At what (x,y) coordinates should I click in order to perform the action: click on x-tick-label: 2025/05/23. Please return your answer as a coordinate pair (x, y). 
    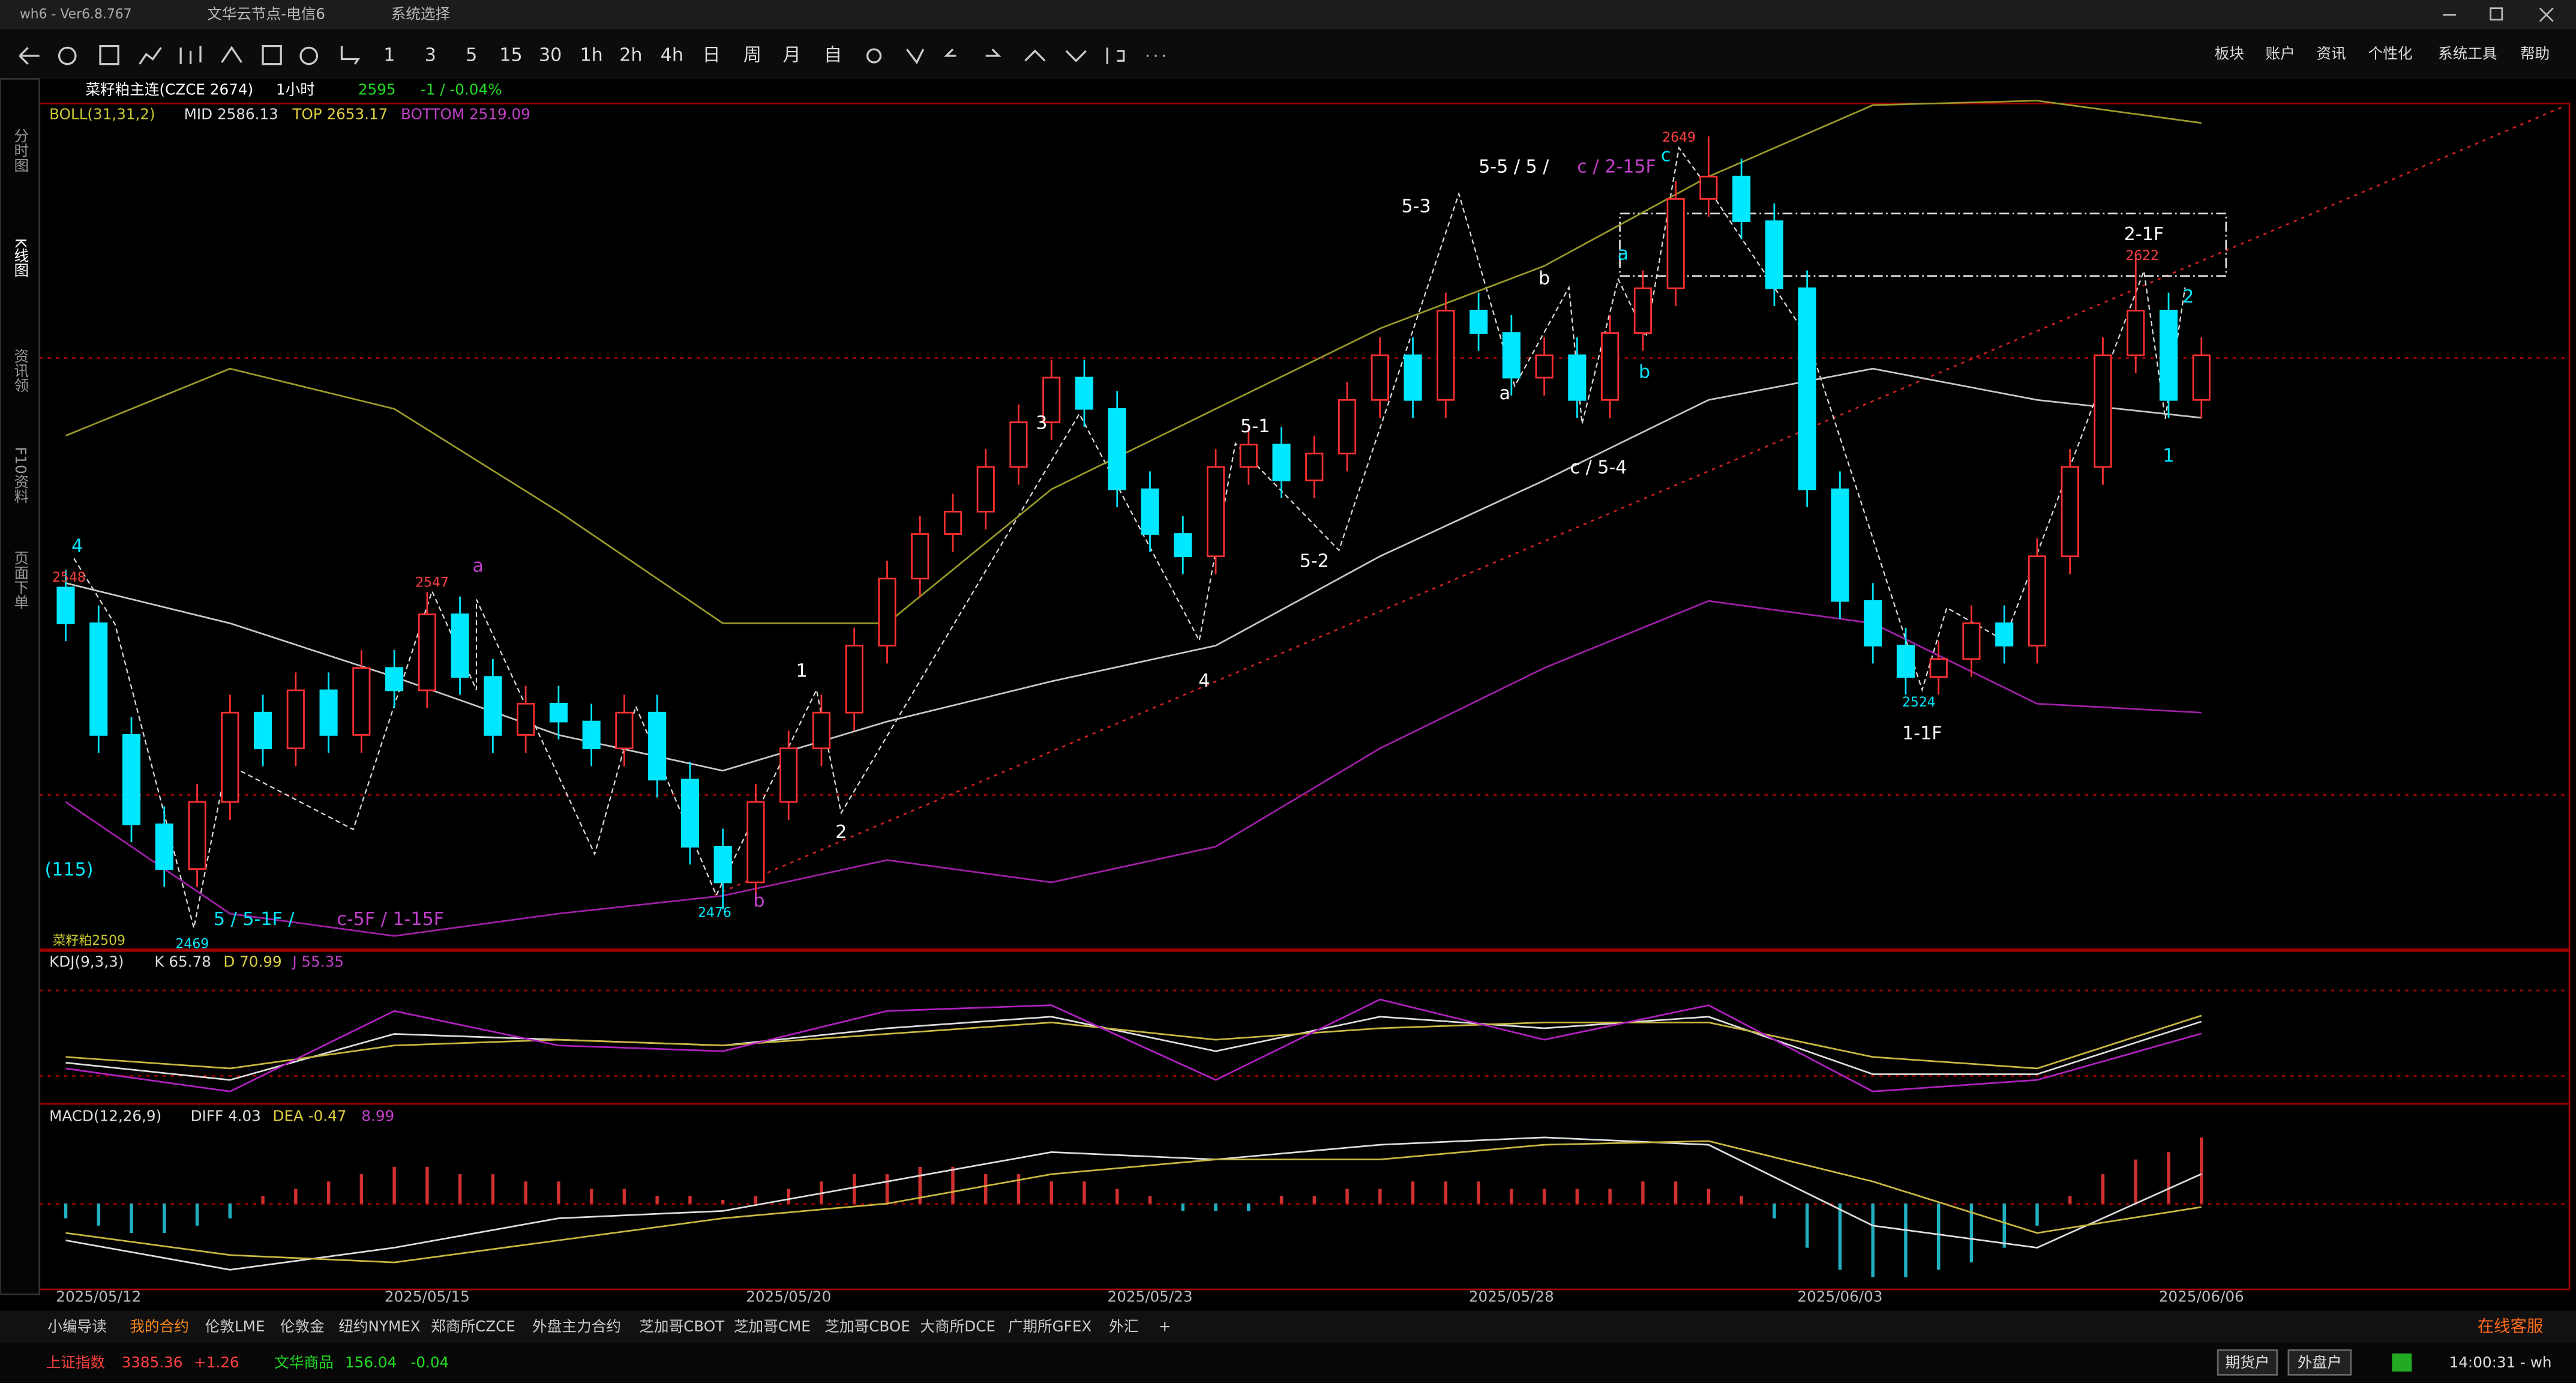
    Looking at the image, I should click on (1150, 1297).